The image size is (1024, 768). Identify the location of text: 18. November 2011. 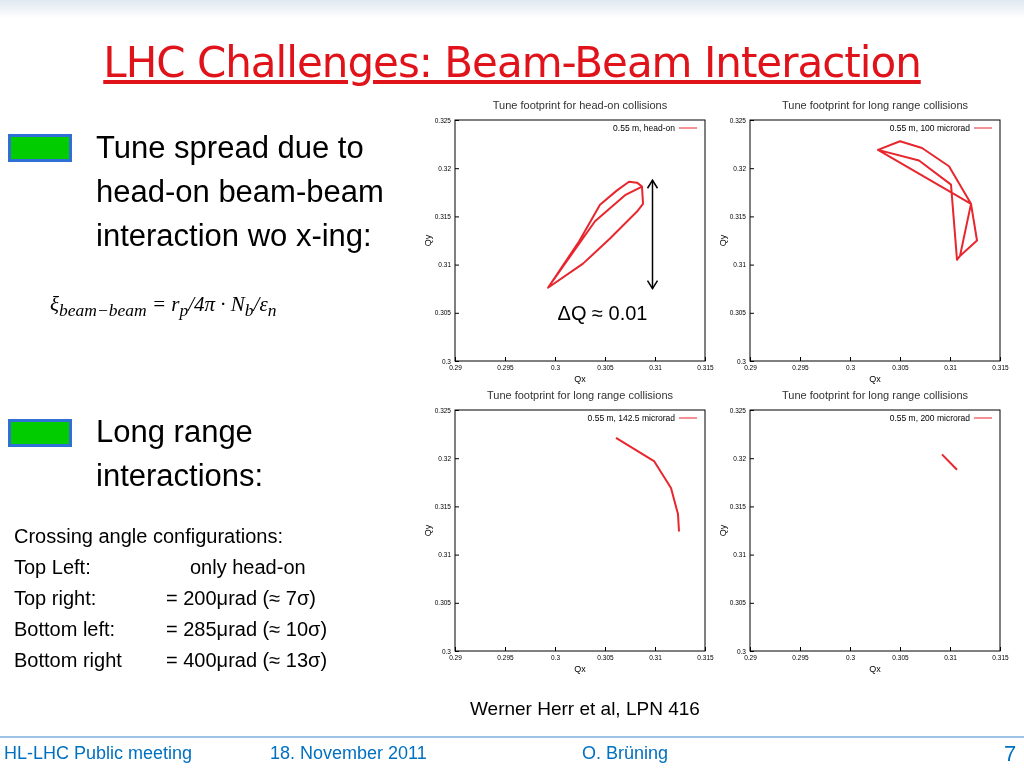
(348, 753).